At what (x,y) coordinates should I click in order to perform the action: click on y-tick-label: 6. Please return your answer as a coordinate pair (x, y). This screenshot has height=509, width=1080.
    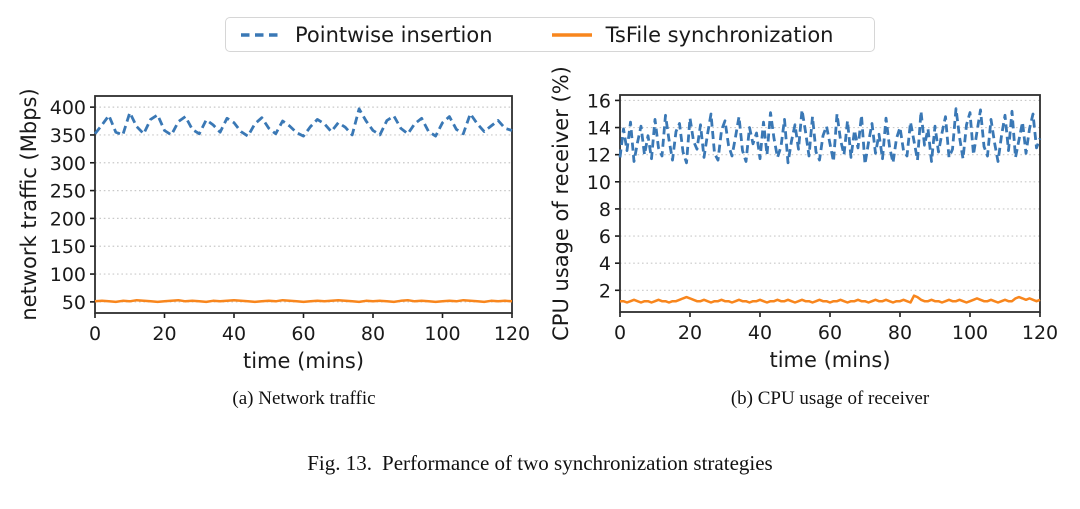
    Looking at the image, I should click on (605, 237).